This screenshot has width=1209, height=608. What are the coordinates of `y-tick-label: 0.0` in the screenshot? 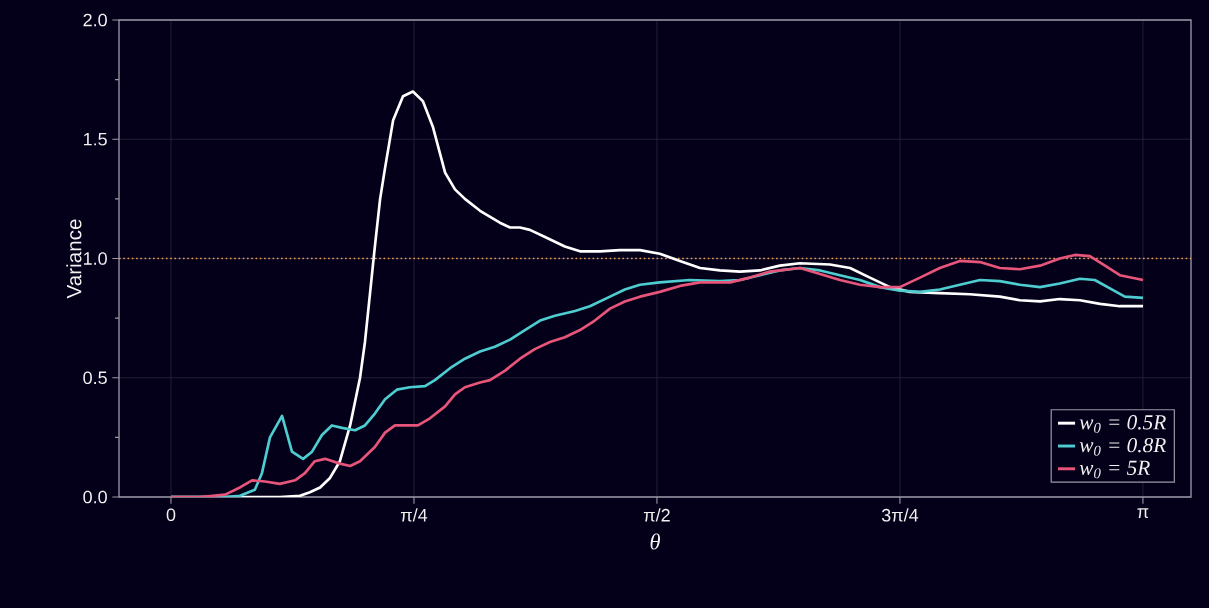 It's located at (95, 497).